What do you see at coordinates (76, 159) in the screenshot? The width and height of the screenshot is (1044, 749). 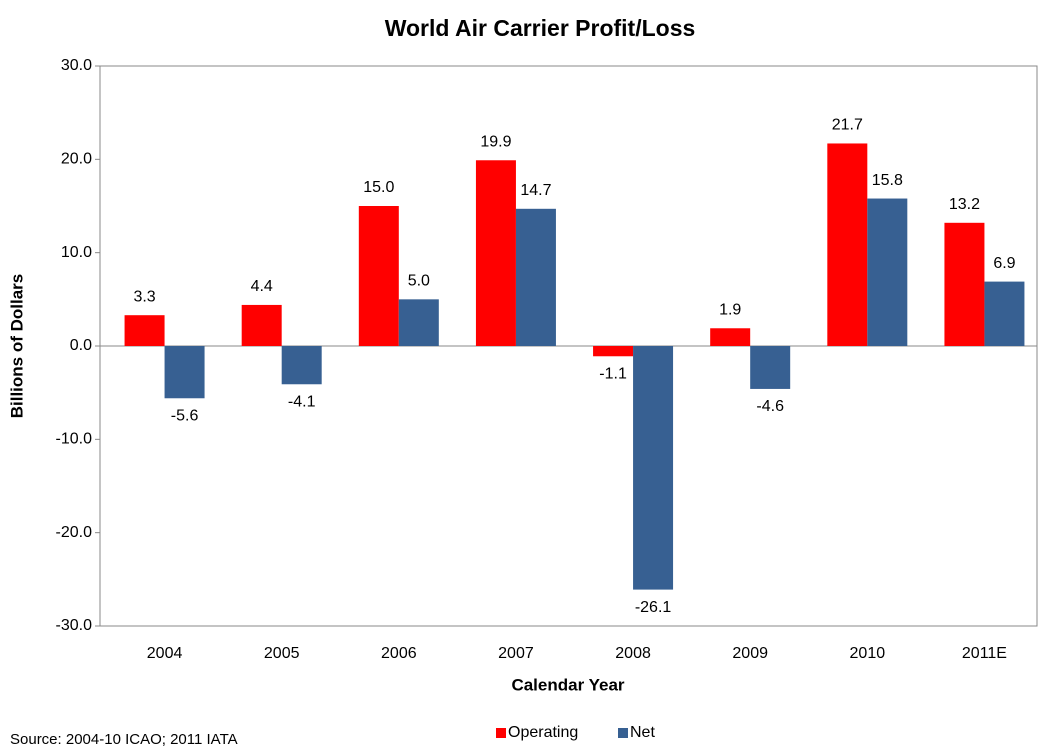 I see `y-tick-label: 20.0` at bounding box center [76, 159].